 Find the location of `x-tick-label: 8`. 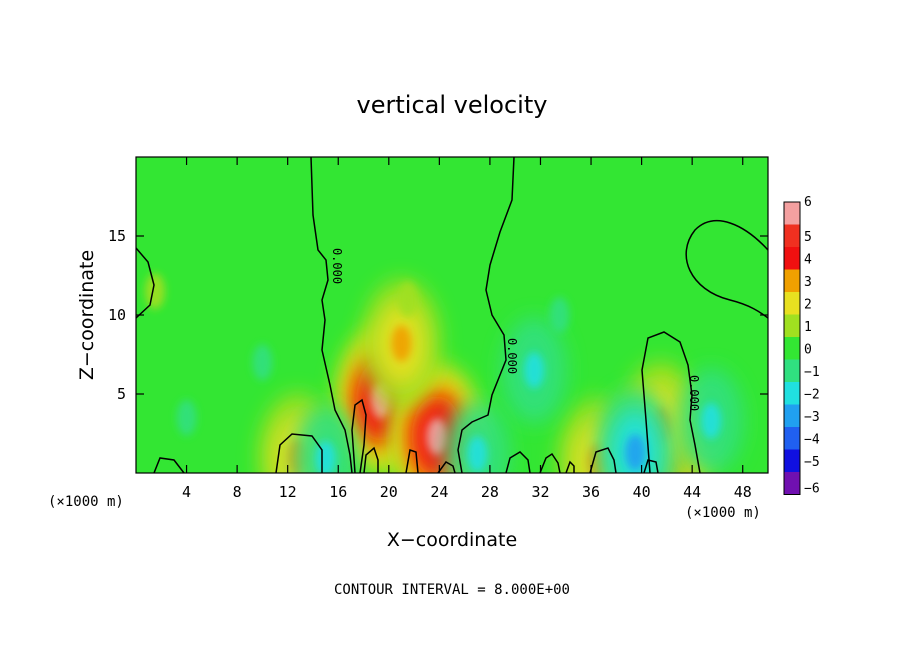

x-tick-label: 8 is located at coordinates (237, 492).